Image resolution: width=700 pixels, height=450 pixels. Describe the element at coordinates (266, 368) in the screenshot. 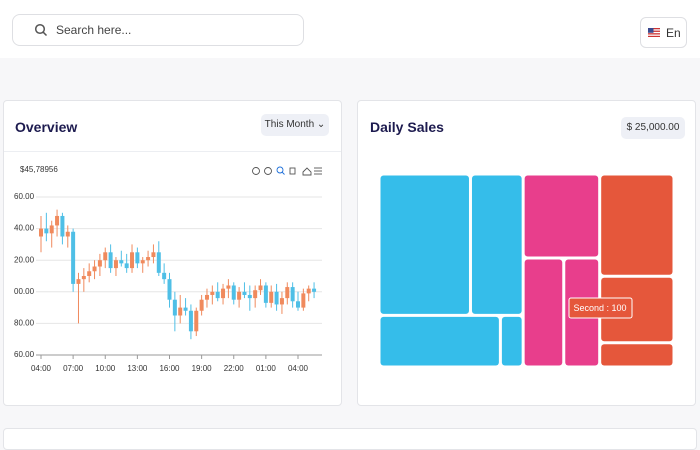

I see `x-tick-label: 01:00` at that location.